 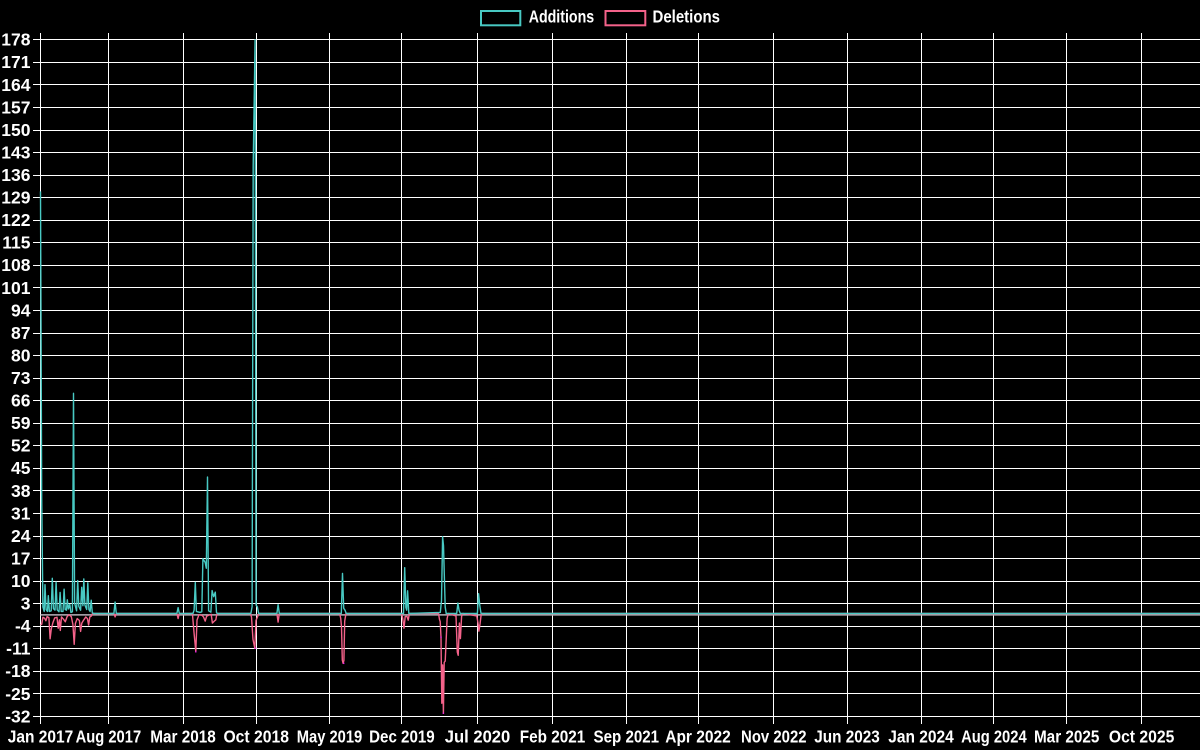 What do you see at coordinates (18, 716) in the screenshot?
I see `svg-text: -32` at bounding box center [18, 716].